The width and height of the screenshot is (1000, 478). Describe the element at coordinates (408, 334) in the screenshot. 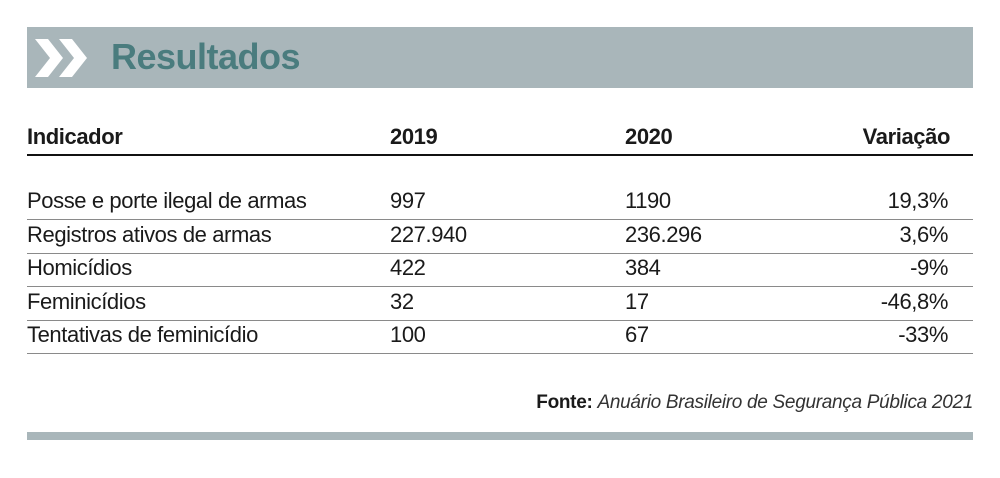

I see `cell-value: 100` at that location.